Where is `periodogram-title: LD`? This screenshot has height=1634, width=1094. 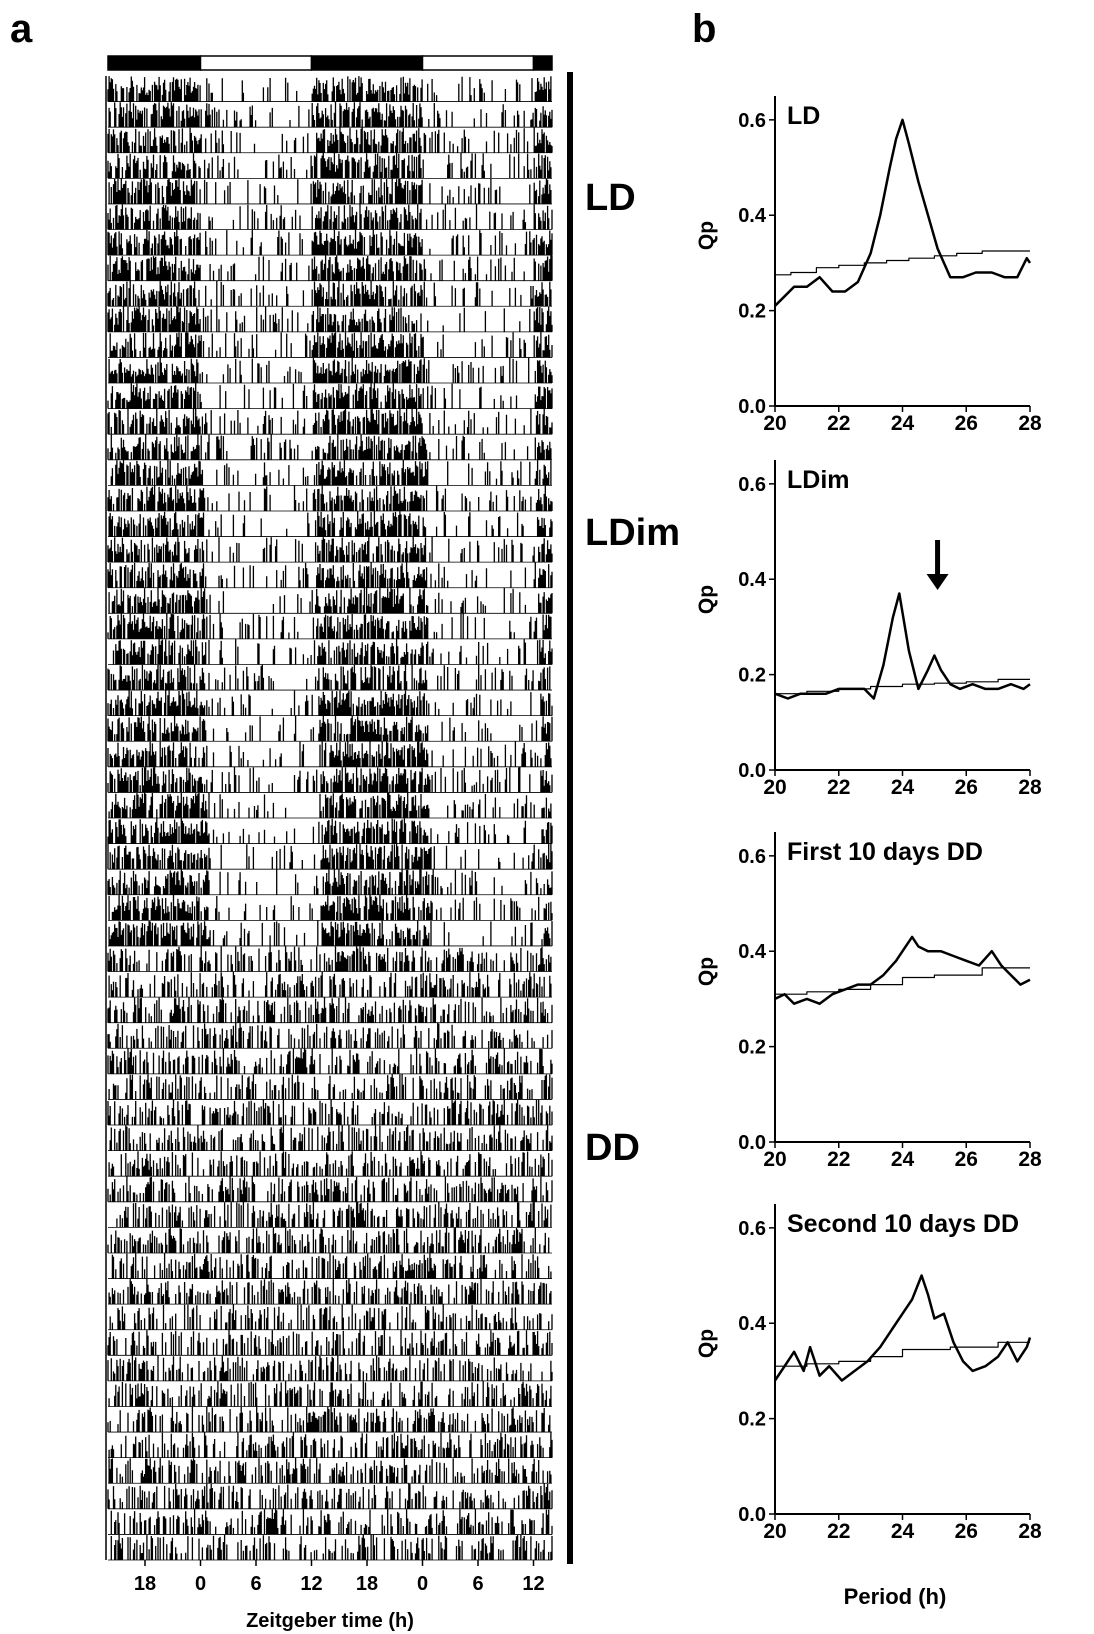
periodogram-title: LD is located at coordinates (803, 116).